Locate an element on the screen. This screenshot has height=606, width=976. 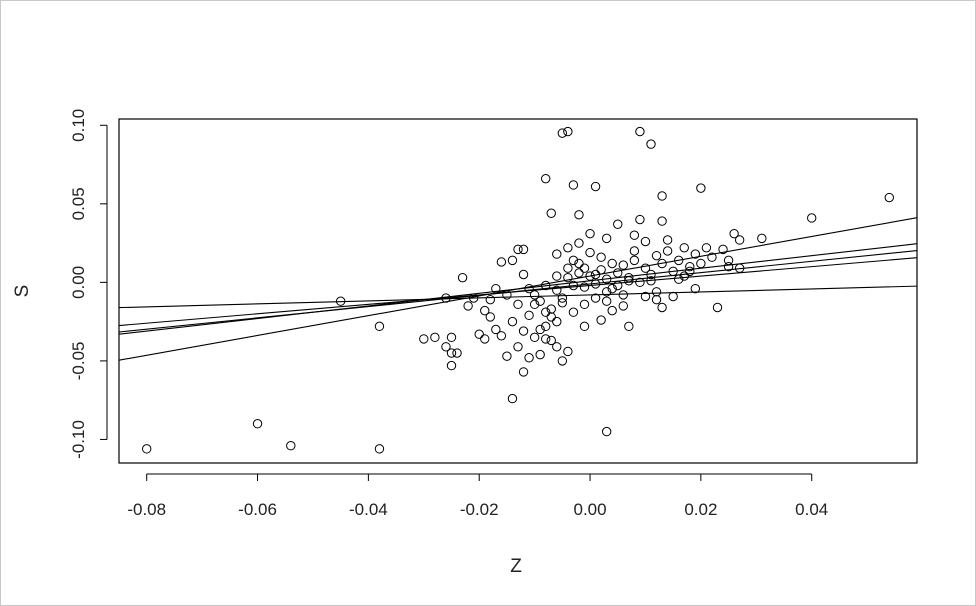
x-axis-label: Z is located at coordinates (516, 566).